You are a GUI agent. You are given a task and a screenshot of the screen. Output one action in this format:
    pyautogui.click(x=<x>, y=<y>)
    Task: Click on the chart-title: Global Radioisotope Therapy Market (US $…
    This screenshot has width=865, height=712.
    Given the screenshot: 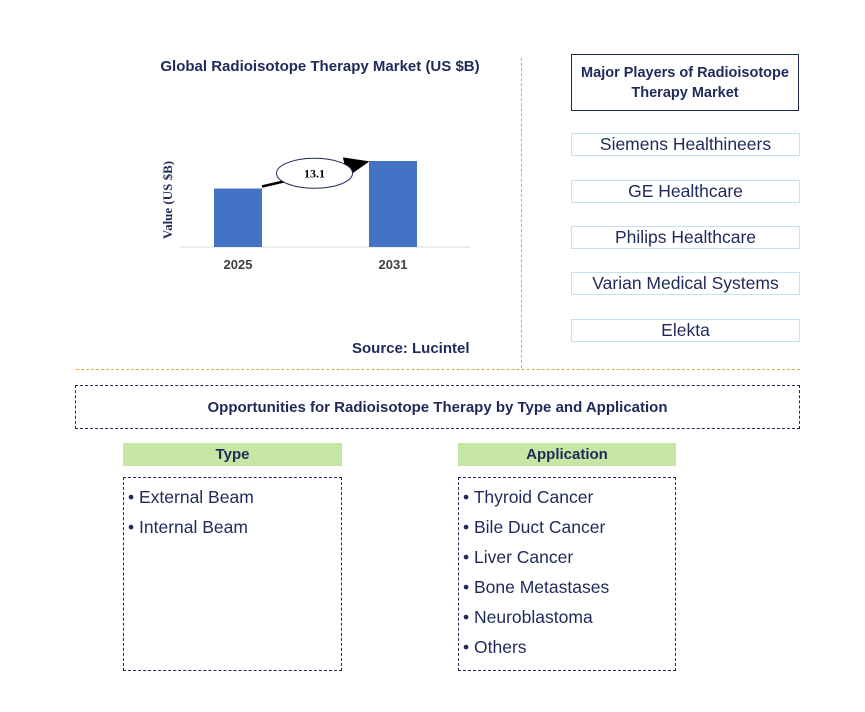 What is the action you would take?
    pyautogui.click(x=320, y=66)
    